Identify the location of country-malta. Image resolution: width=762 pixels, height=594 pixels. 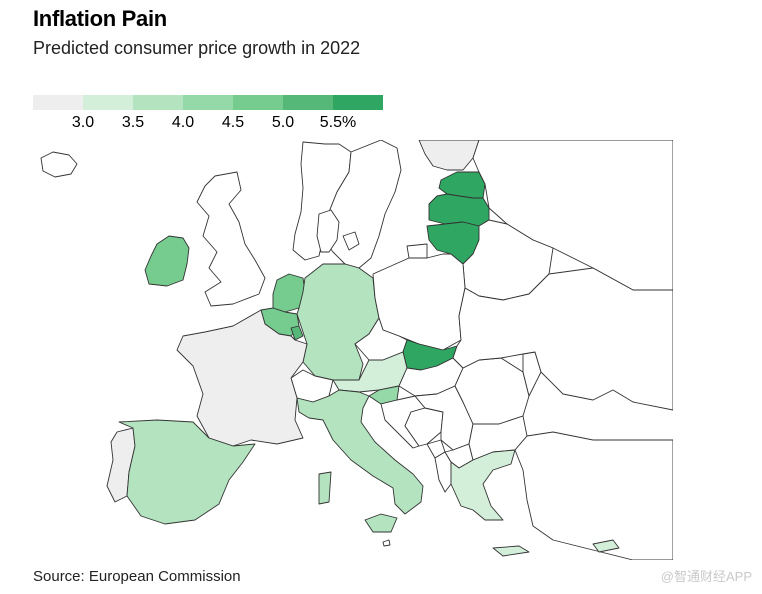
(386, 543).